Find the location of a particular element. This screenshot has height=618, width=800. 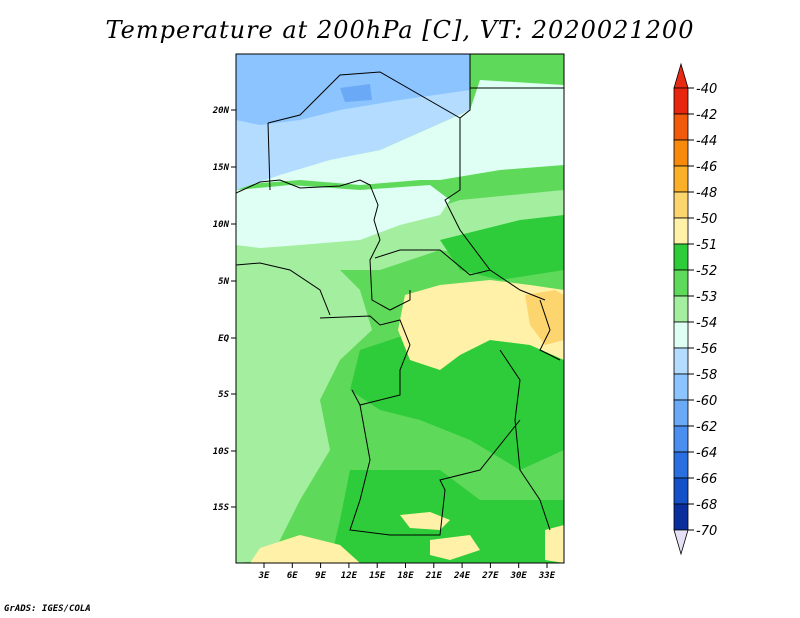

legend-label: -42 is located at coordinates (706, 115).